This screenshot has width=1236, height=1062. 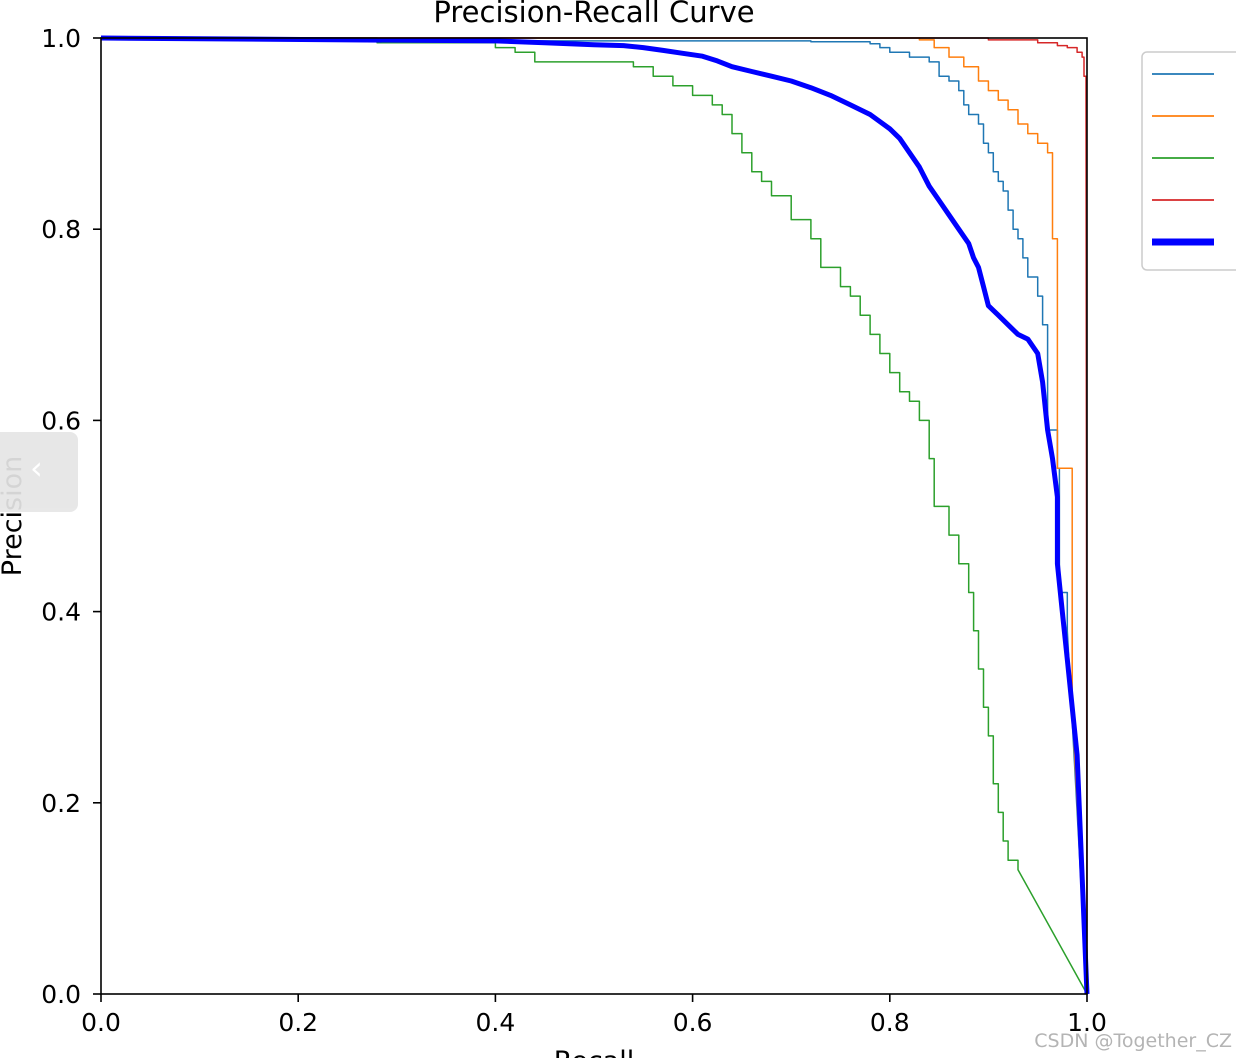 What do you see at coordinates (496, 1022) in the screenshot?
I see `x-tick-label: 0.4` at bounding box center [496, 1022].